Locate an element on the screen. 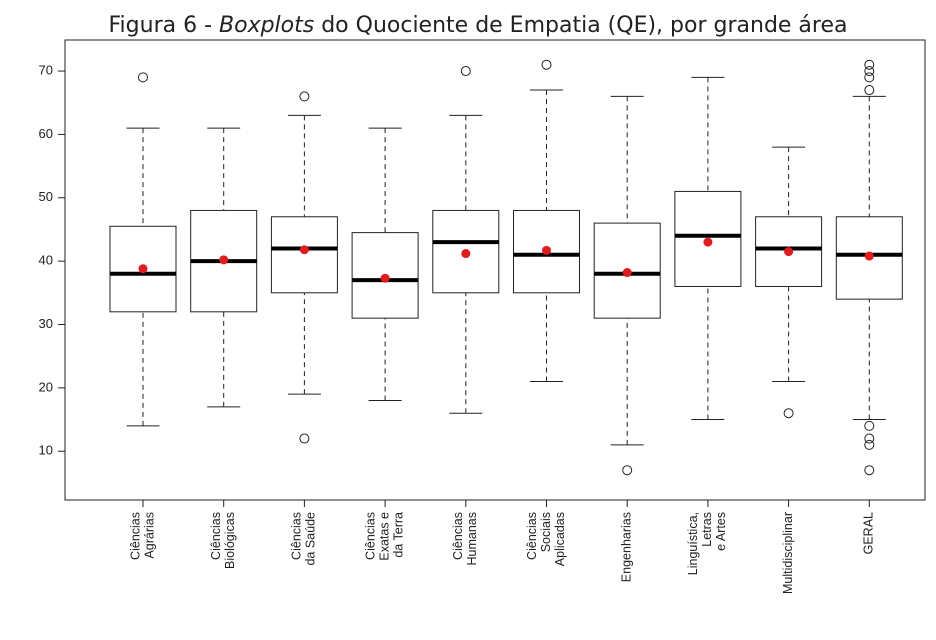 The height and width of the screenshot is (640, 936). y-tick-label: 30 is located at coordinates (46, 323).